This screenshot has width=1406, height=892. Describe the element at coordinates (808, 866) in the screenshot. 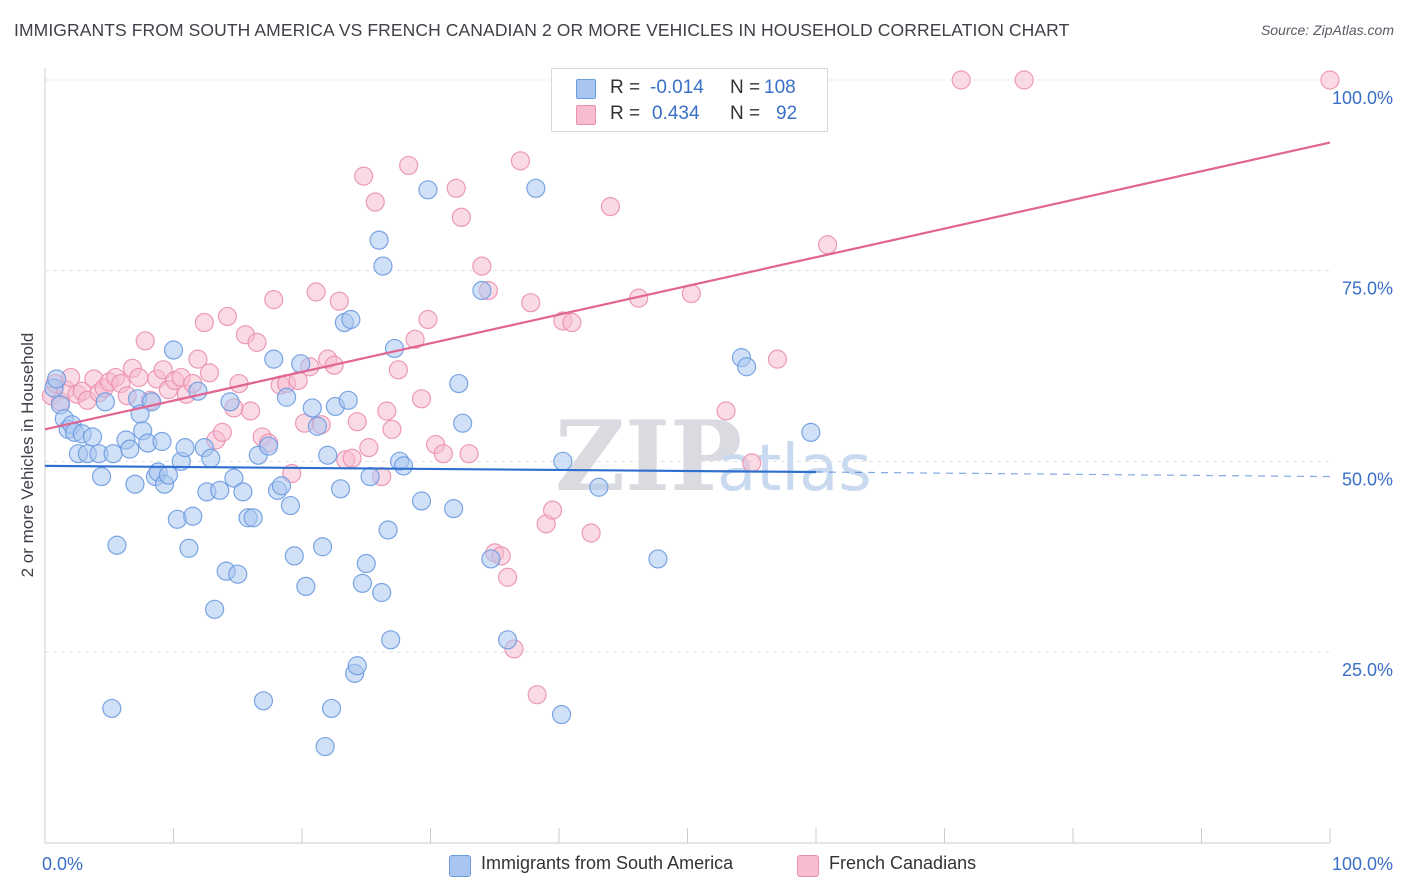

I see `legend-swatch-french-canadians` at that location.